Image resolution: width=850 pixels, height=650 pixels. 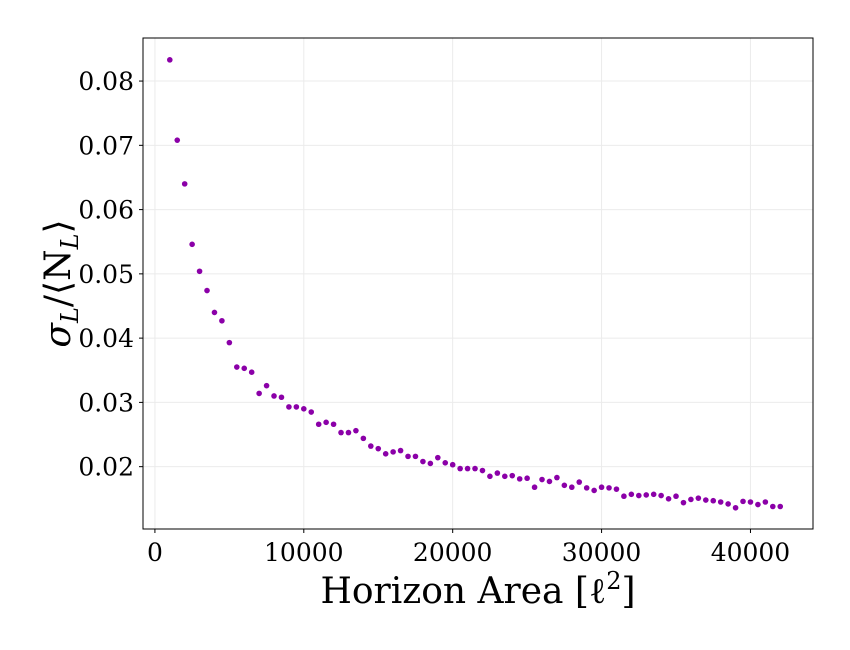 I want to click on y-axis-title-sigma: σ, so click(x=58, y=335).